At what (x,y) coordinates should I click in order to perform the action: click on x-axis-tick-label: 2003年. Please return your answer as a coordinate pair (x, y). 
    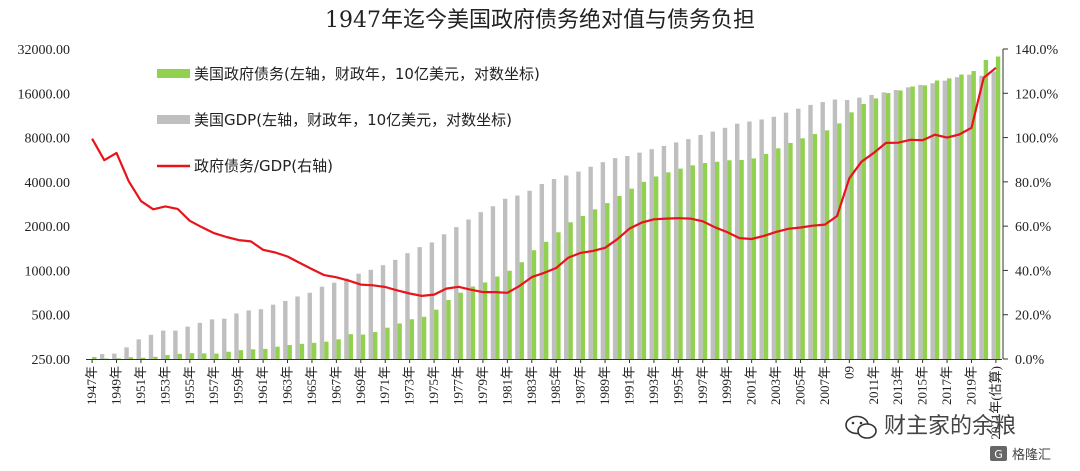
    Looking at the image, I should click on (775, 385).